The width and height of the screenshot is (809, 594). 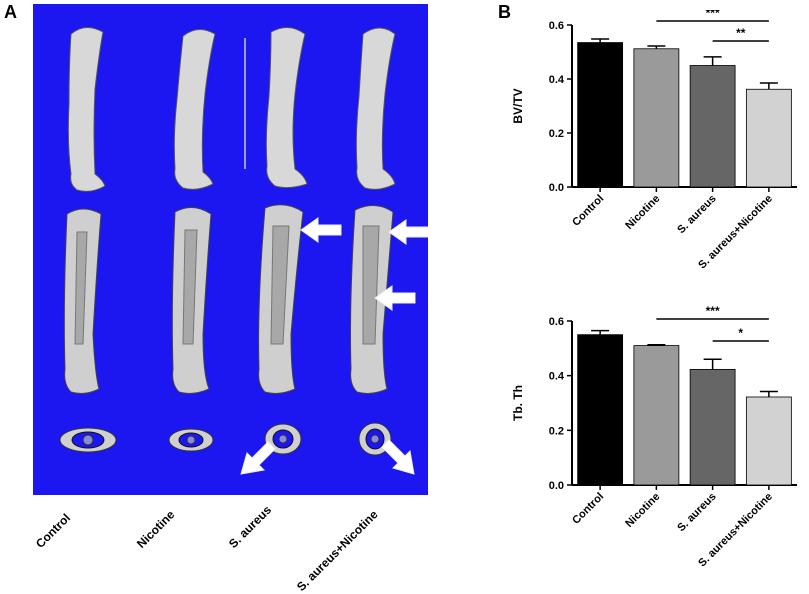 What do you see at coordinates (283, 439) in the screenshot?
I see `cross-section-saureus` at bounding box center [283, 439].